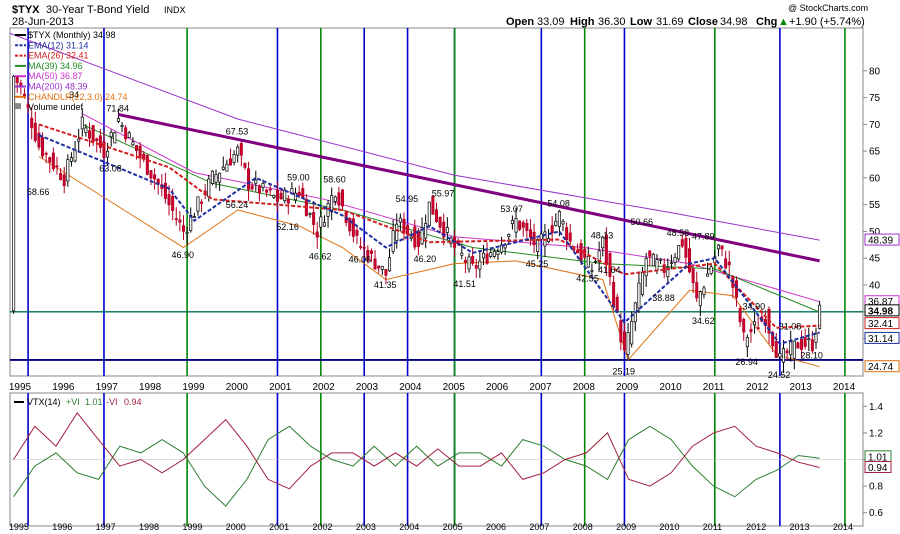 This screenshot has width=900, height=534. What do you see at coordinates (73, 95) in the screenshot?
I see `price-annotation-label: .34` at bounding box center [73, 95].